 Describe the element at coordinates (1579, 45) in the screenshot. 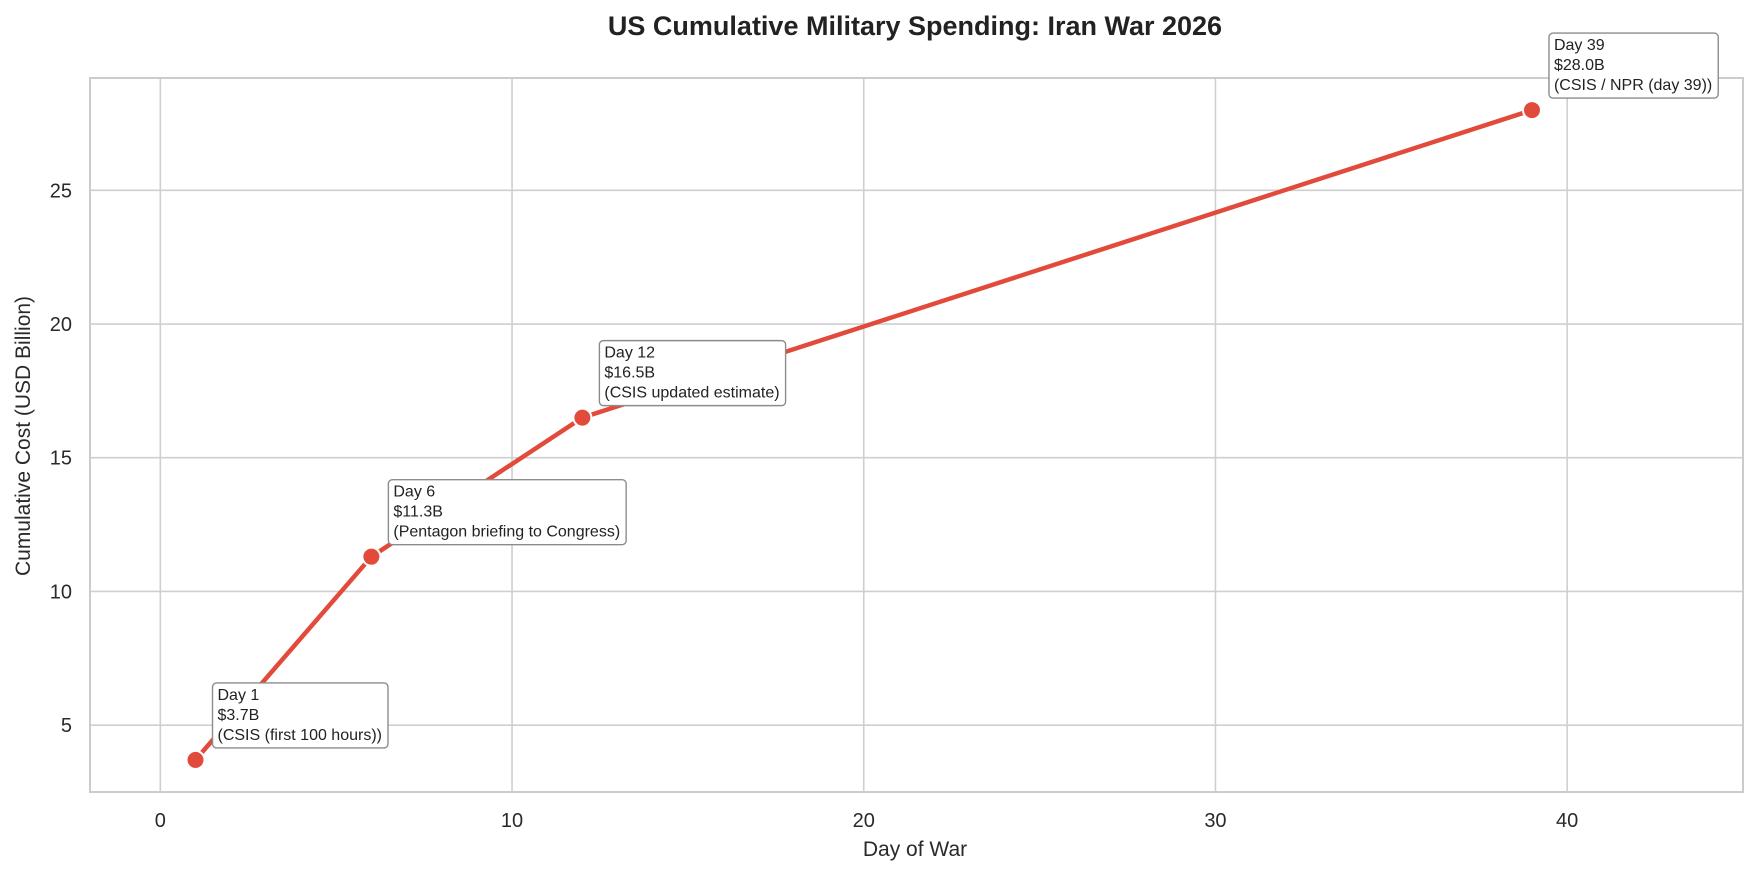

I see `data-label-line: Day 39` at that location.